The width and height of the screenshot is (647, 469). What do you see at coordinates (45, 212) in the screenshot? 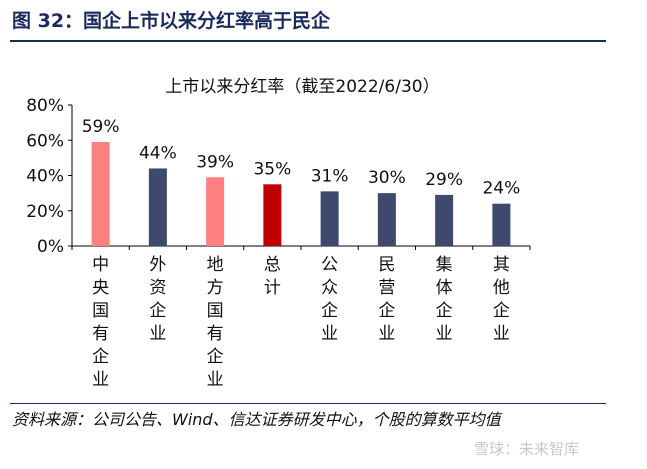
I see `y-tick-label: 20%` at bounding box center [45, 212].